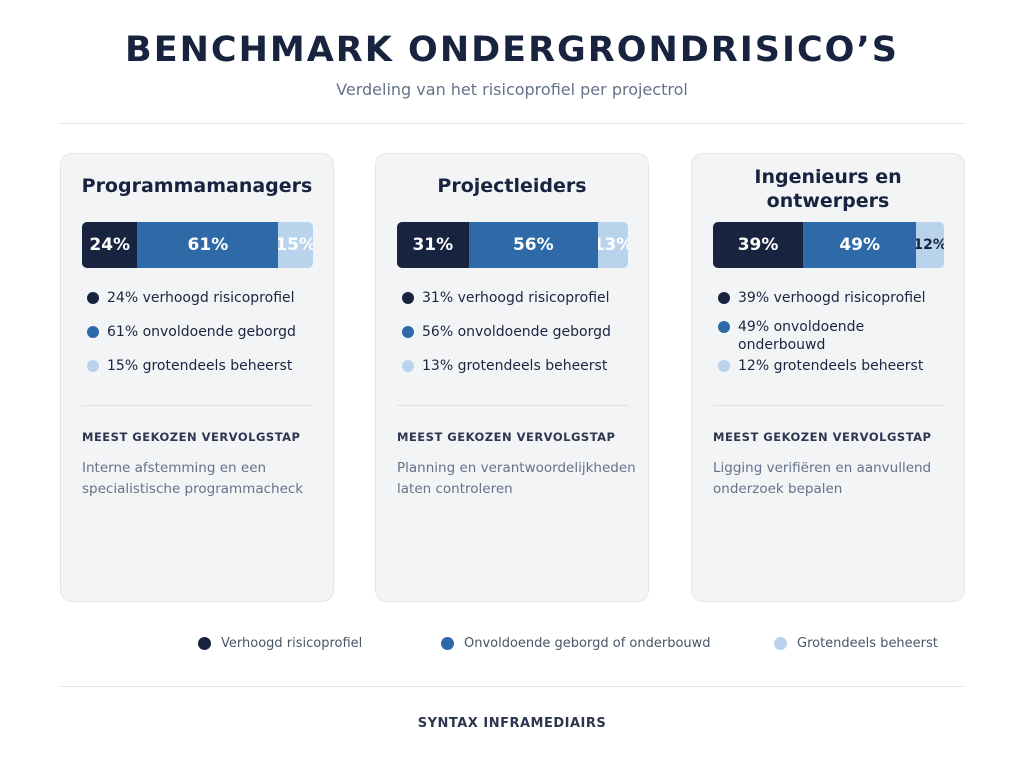  I want to click on list-item-text: 12% grotendeels beheerst, so click(831, 366).